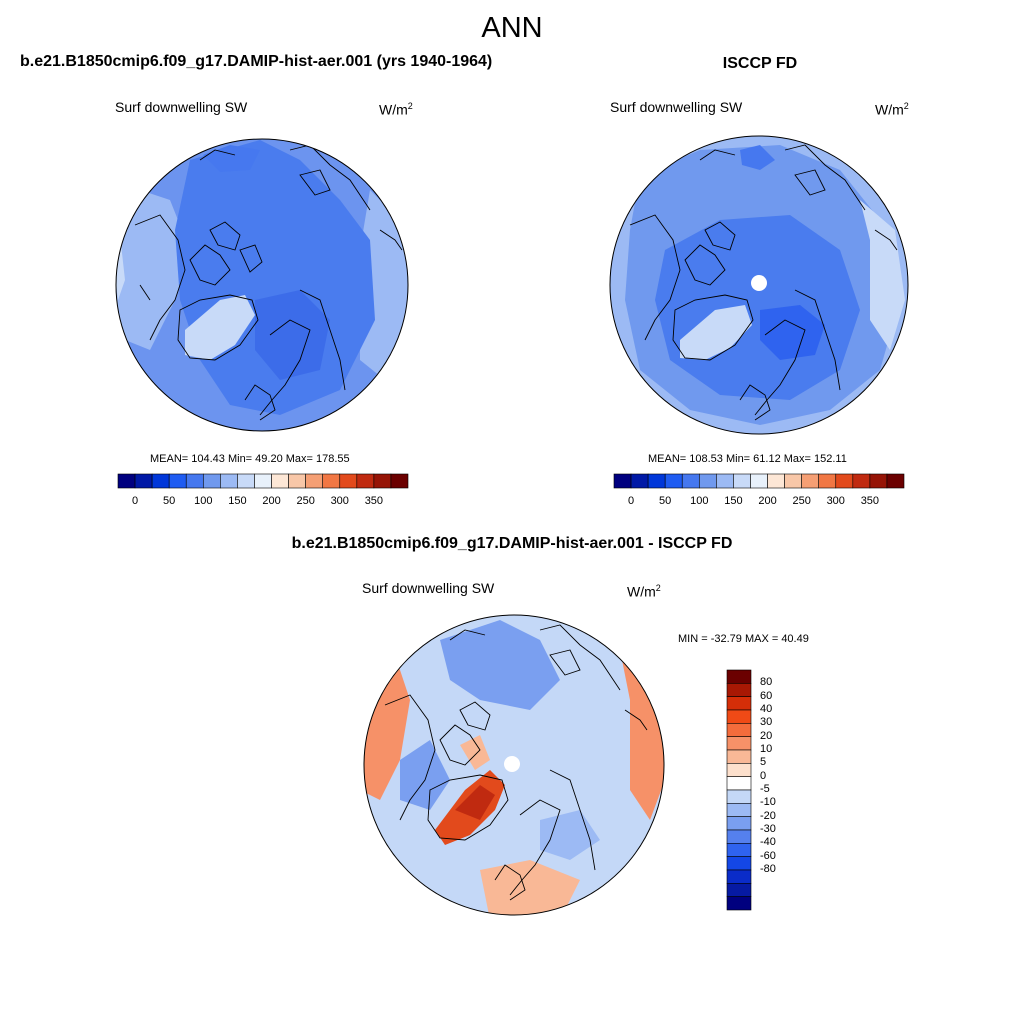 This screenshot has width=1024, height=1024. I want to click on diff-colorbar, so click(739, 790).